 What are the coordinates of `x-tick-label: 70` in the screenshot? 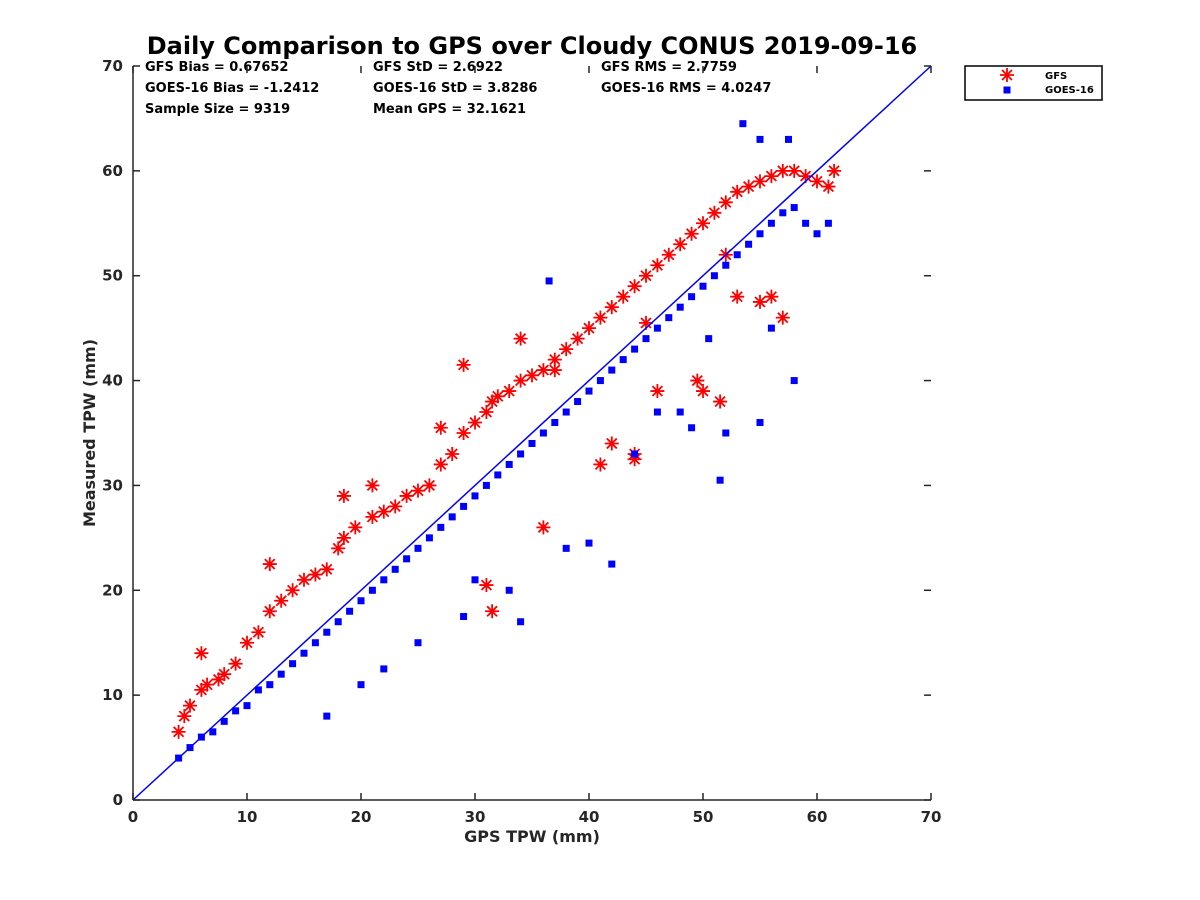 It's located at (931, 817).